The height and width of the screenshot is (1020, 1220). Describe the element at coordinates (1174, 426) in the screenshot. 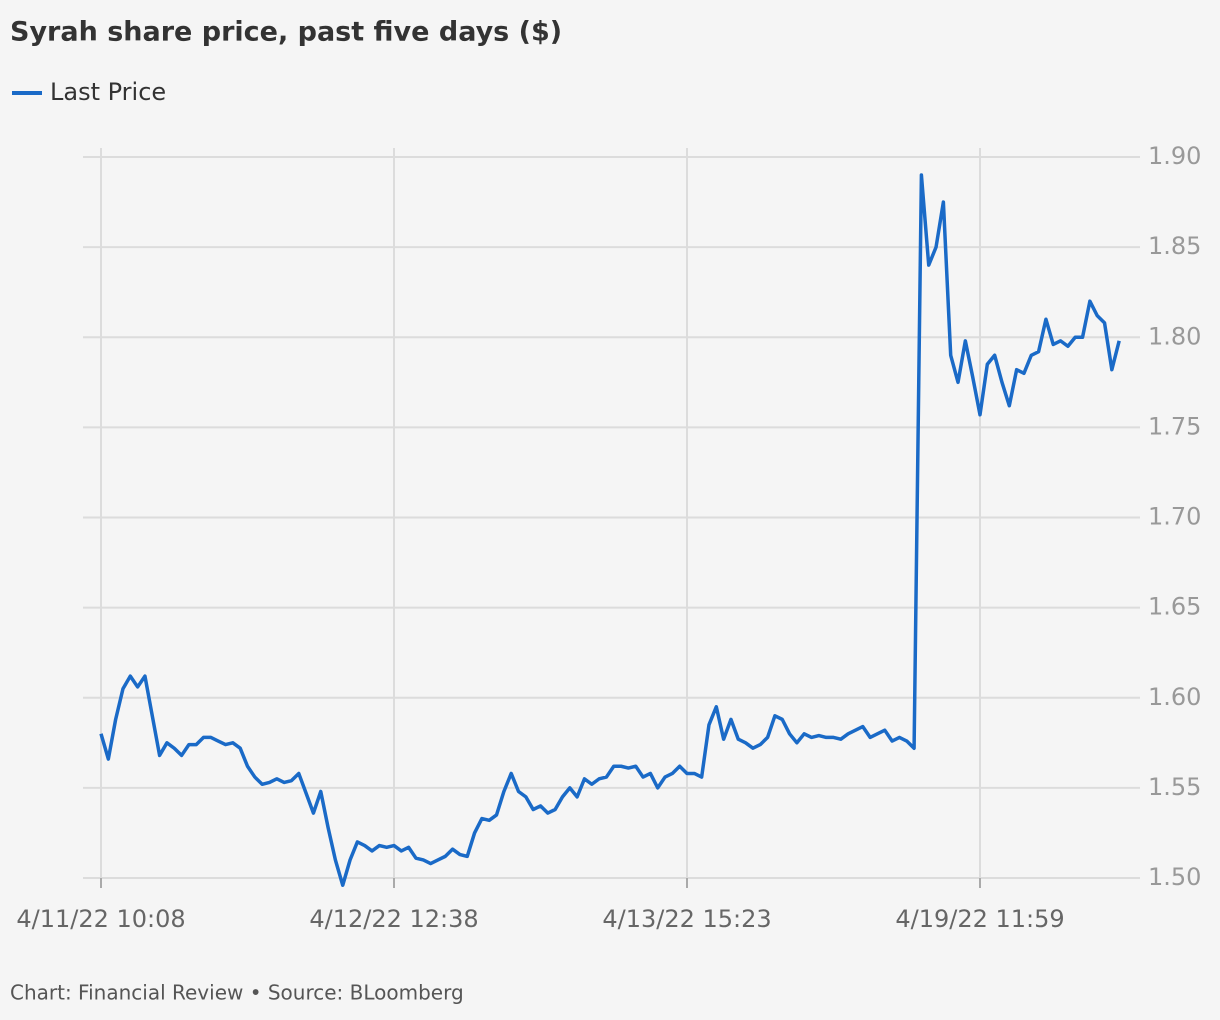

I see `y-tick-label: 1.75` at that location.